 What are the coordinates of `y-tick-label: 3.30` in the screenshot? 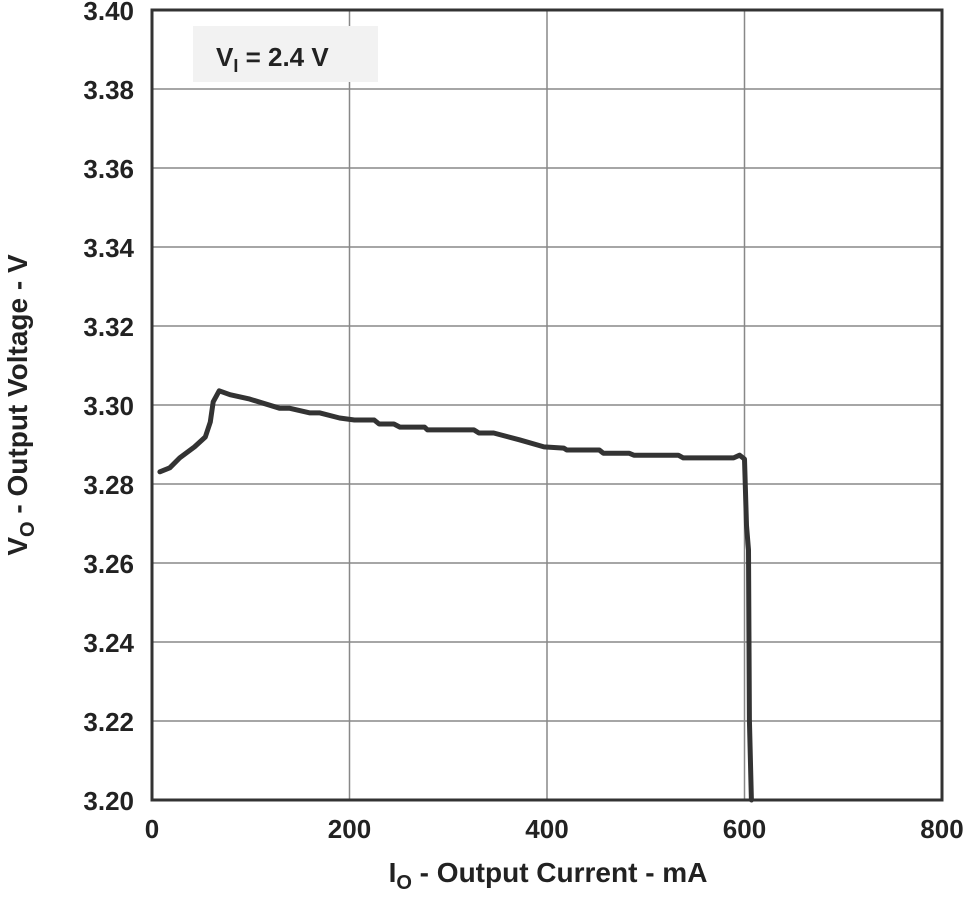 It's located at (108, 406).